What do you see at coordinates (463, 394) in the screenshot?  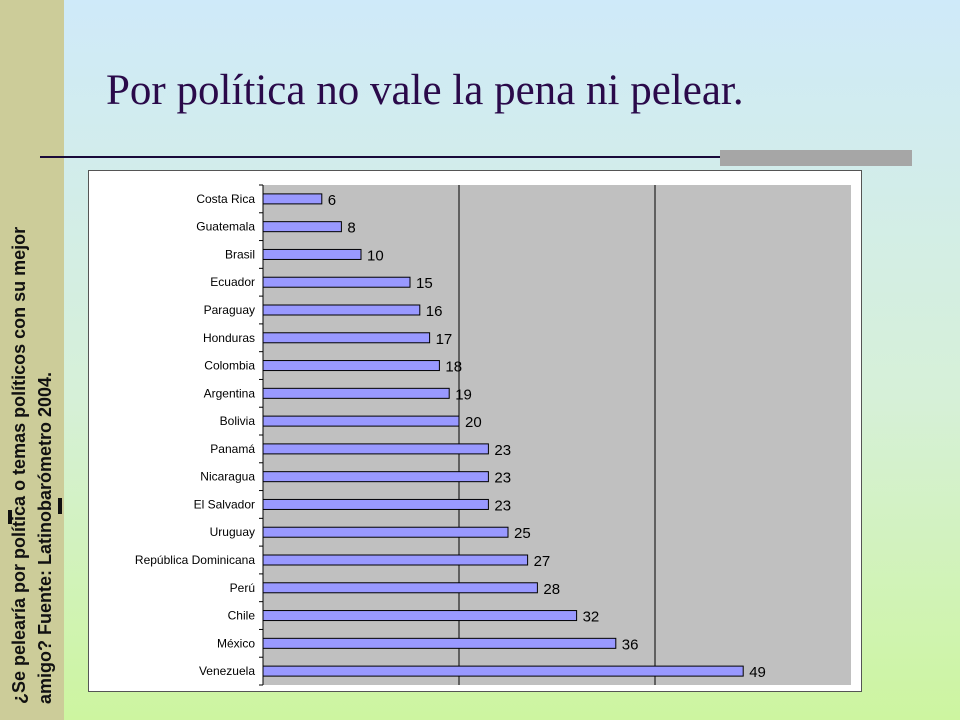 I see `data-label: 19` at bounding box center [463, 394].